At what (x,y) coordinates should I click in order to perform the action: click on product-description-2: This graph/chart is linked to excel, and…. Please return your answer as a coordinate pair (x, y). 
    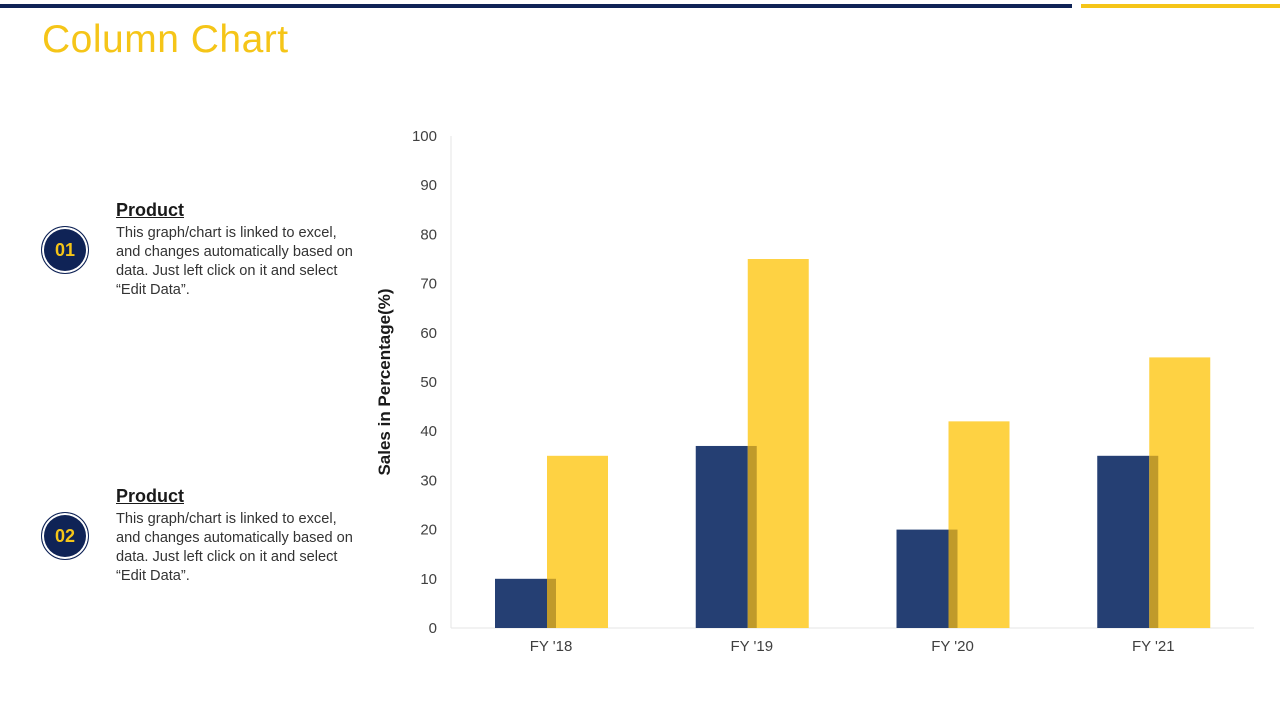
    Looking at the image, I should click on (234, 547).